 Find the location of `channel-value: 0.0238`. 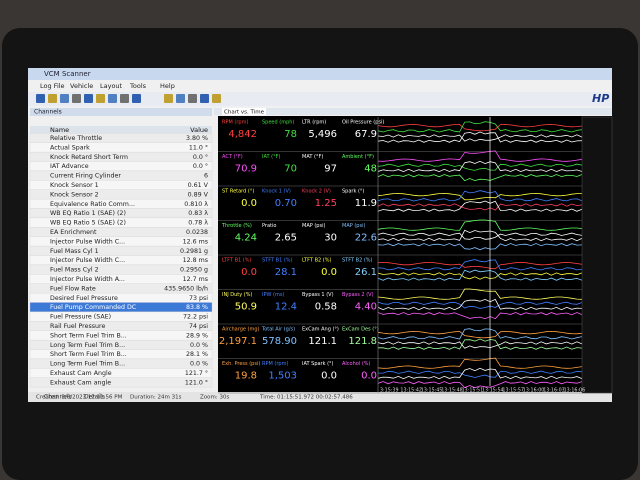

channel-value: 0.0238 is located at coordinates (197, 232).